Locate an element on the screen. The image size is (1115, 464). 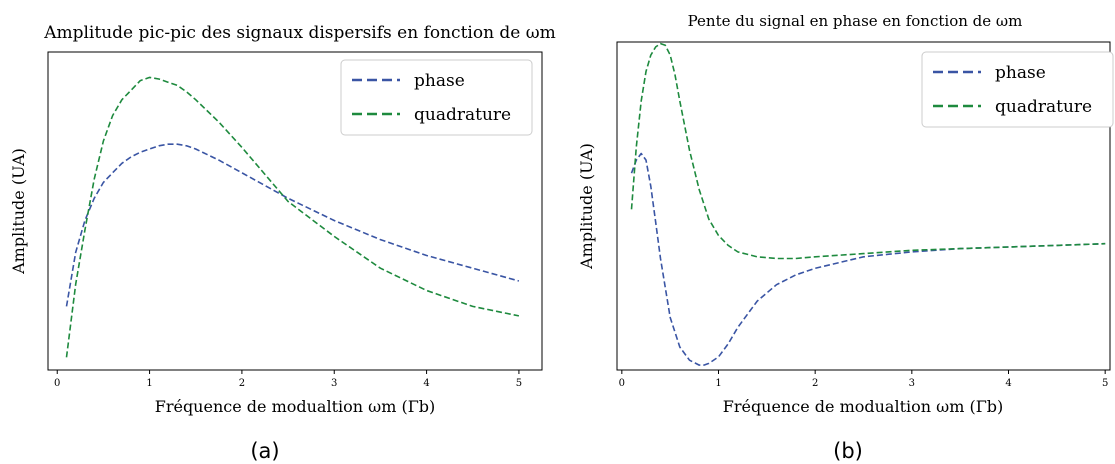
panel-b-x-tick-label: 3 is located at coordinates (912, 383).